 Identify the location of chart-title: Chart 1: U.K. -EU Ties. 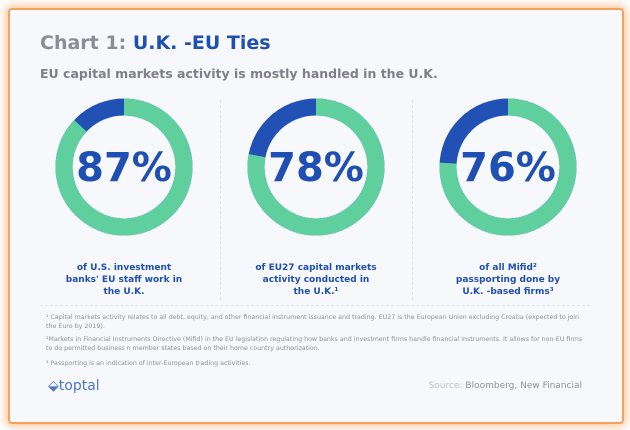
(155, 43).